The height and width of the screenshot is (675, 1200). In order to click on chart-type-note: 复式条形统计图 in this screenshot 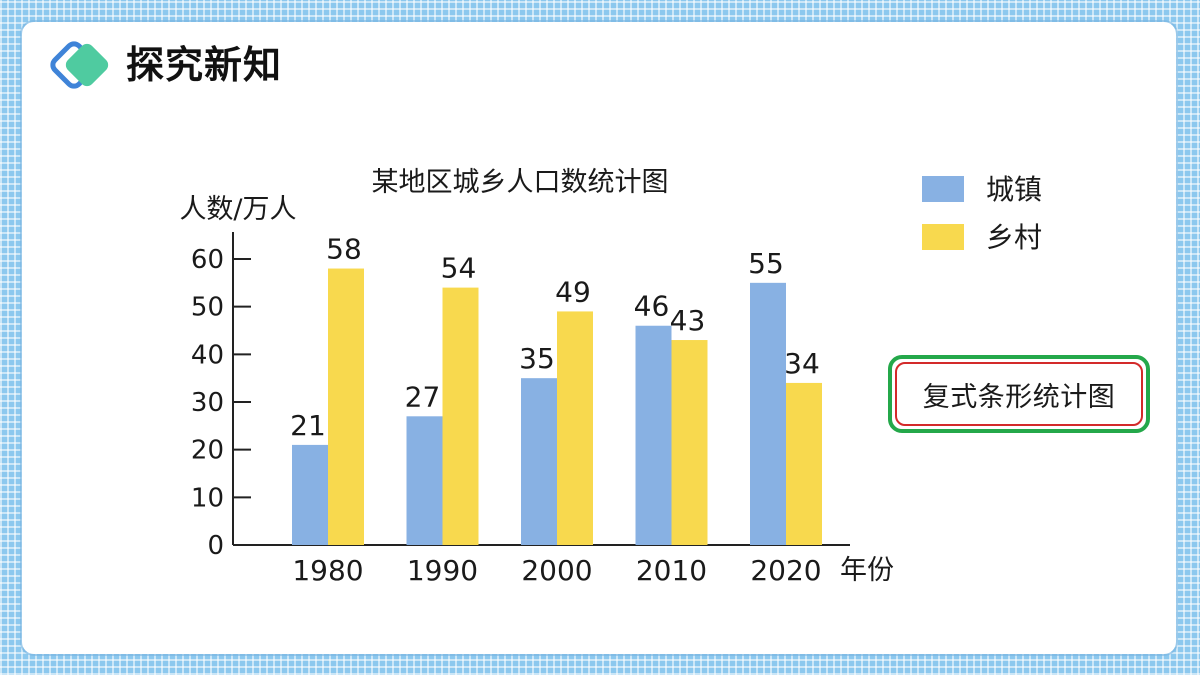, I will do `click(1019, 394)`.